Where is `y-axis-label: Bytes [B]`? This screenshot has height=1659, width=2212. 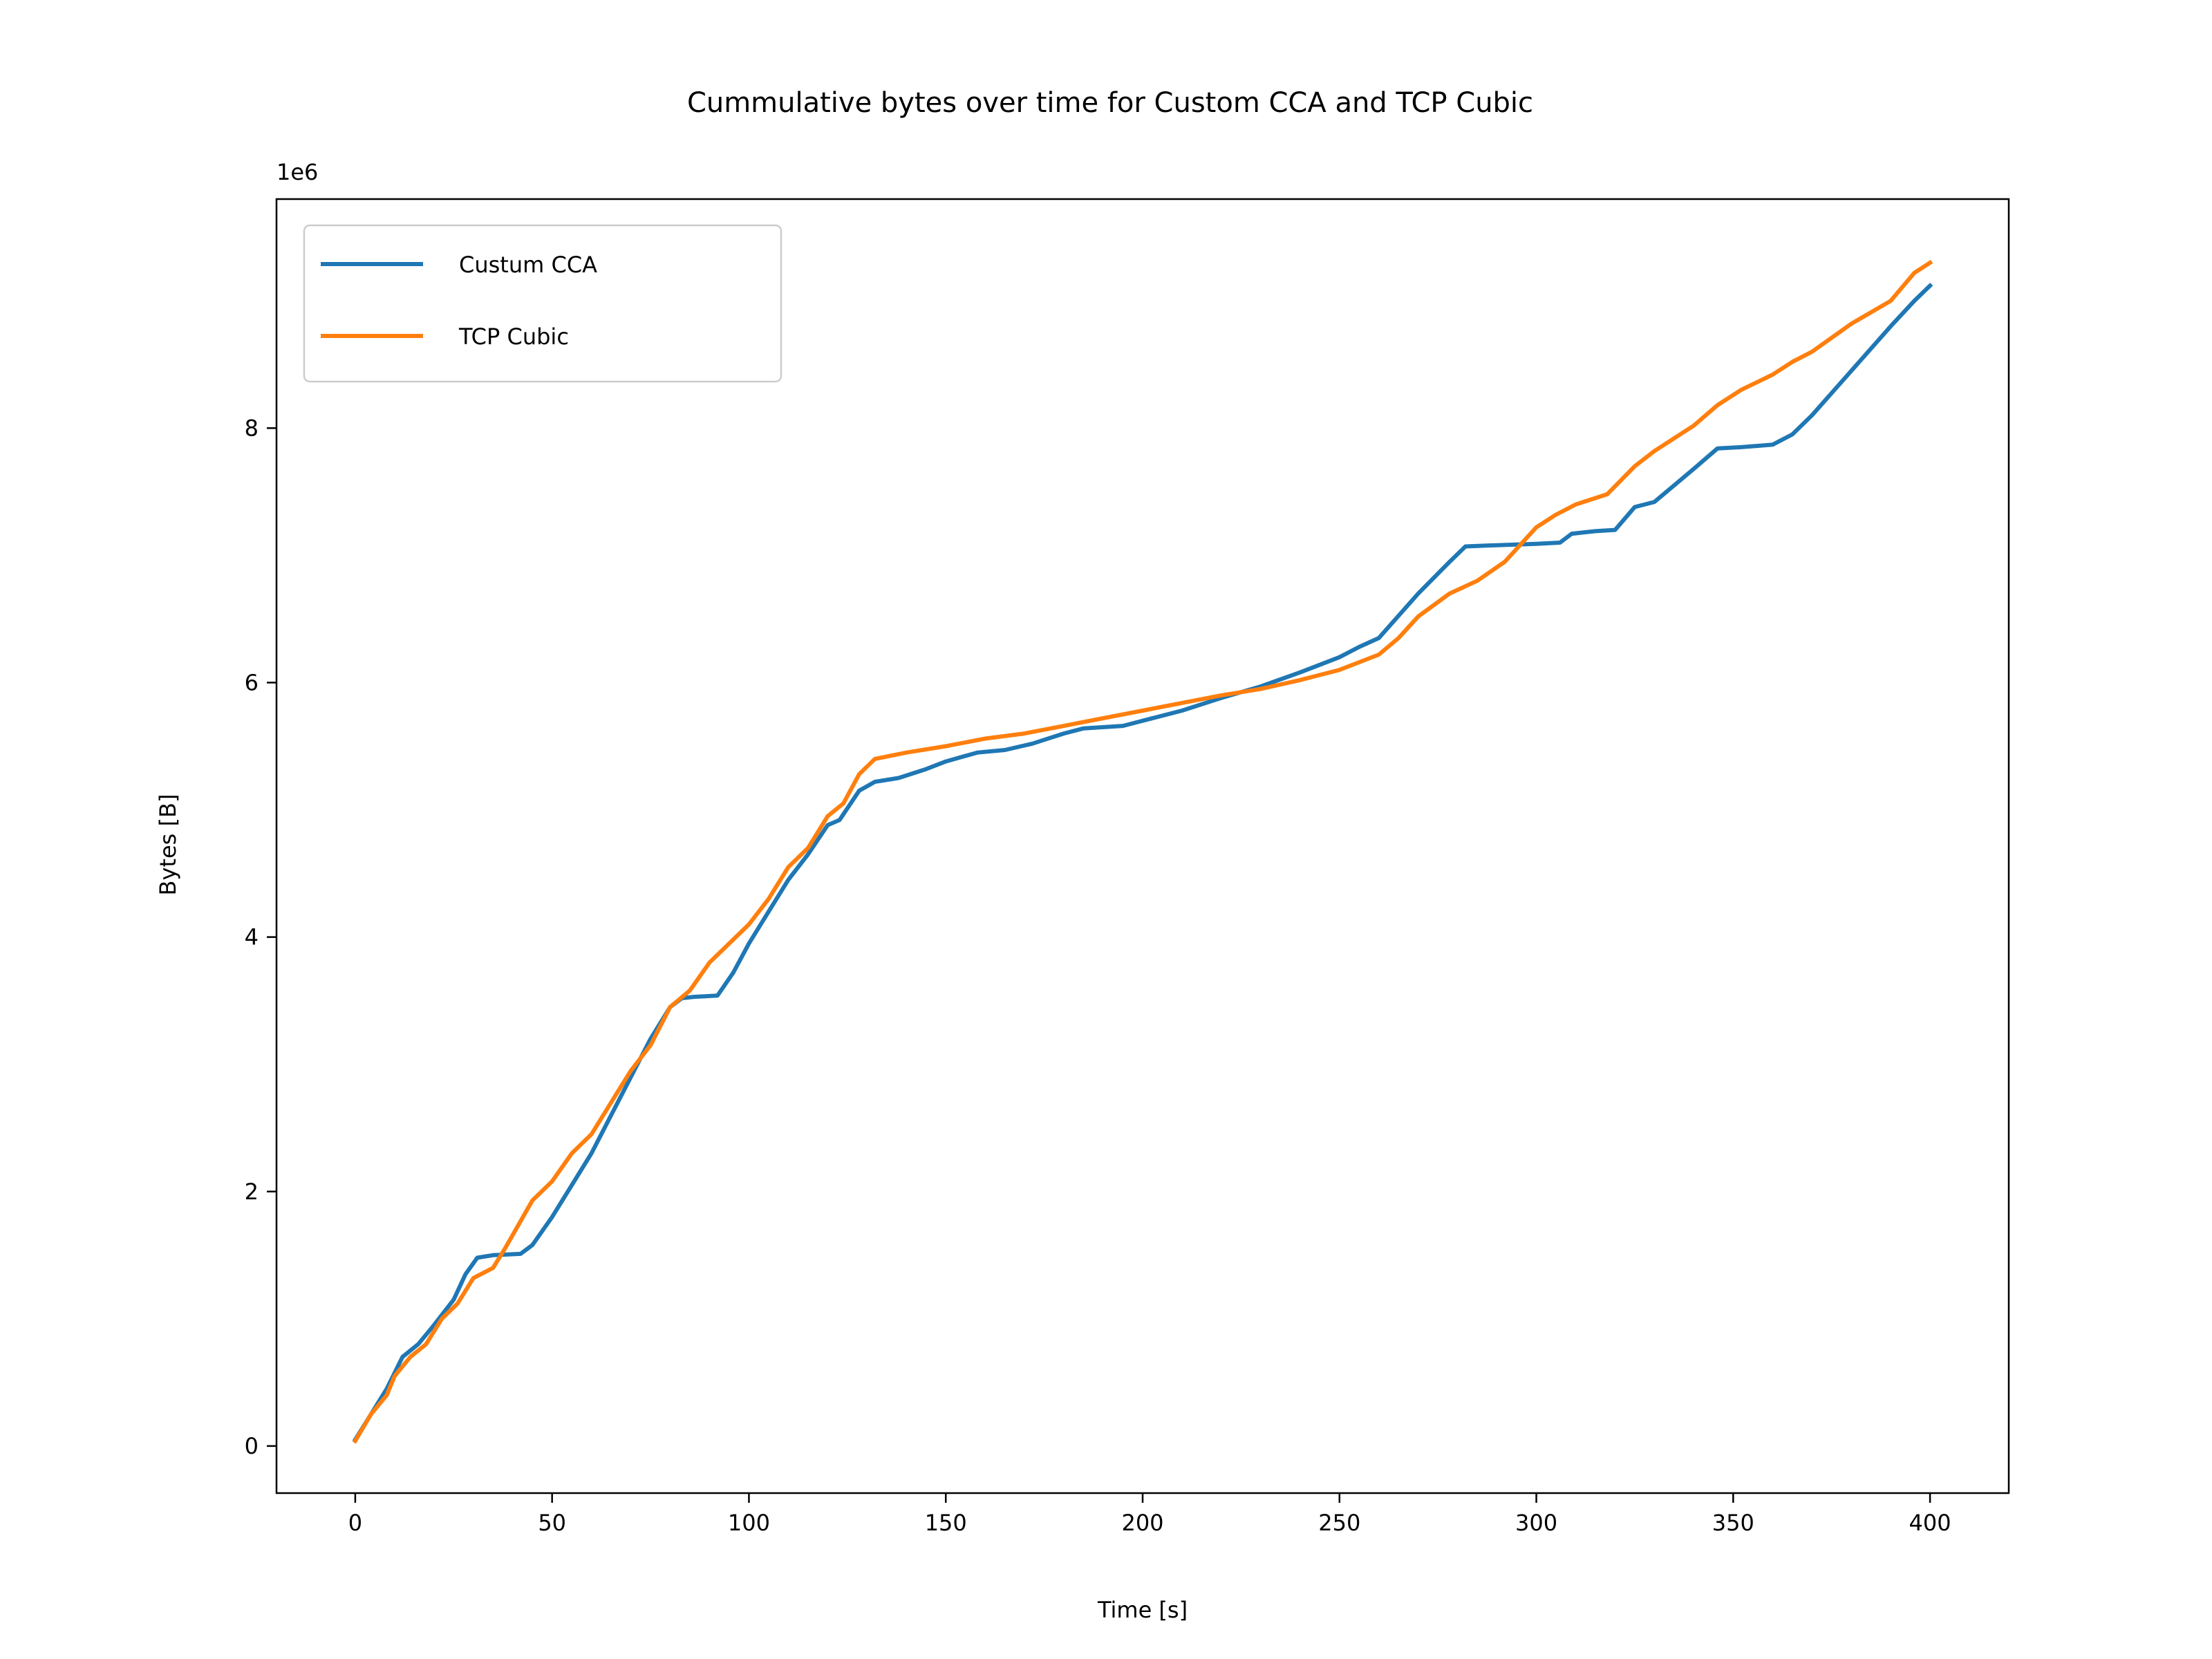
y-axis-label: Bytes [B] is located at coordinates (168, 845).